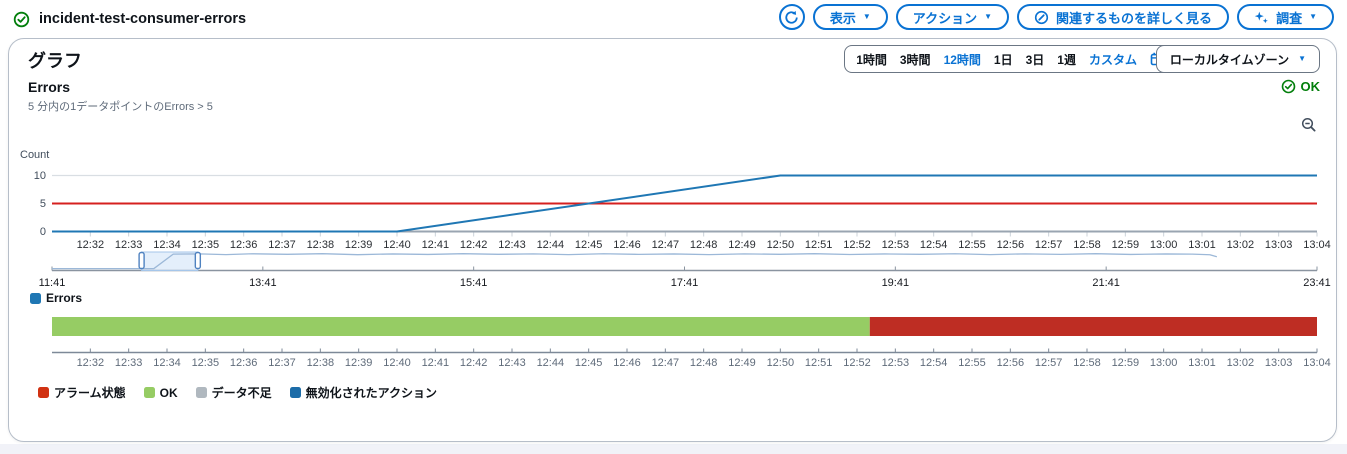 The width and height of the screenshot is (1347, 454). Describe the element at coordinates (1035, 59) in the screenshot. I see `time-range-option: 3日` at that location.